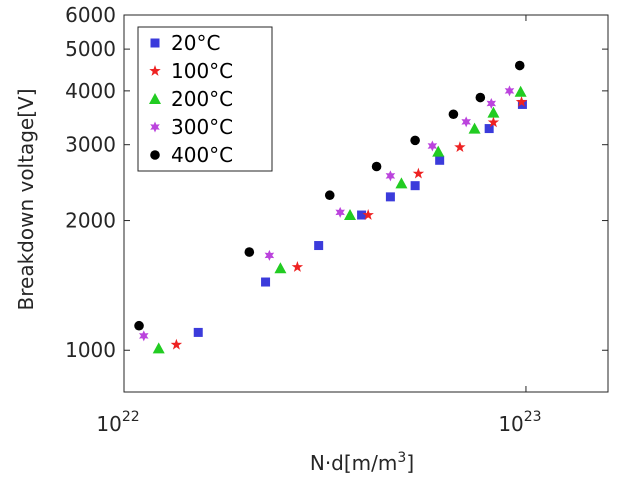  What do you see at coordinates (533, 417) in the screenshot?
I see `x-tick-label-exponent: 23` at bounding box center [533, 417].